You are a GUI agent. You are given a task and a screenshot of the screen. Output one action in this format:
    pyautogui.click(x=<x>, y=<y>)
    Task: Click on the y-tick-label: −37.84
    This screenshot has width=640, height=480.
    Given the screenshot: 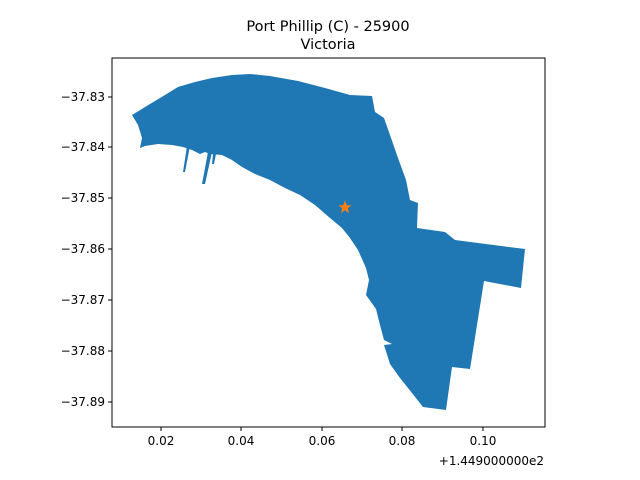 What is the action you would take?
    pyautogui.click(x=83, y=147)
    